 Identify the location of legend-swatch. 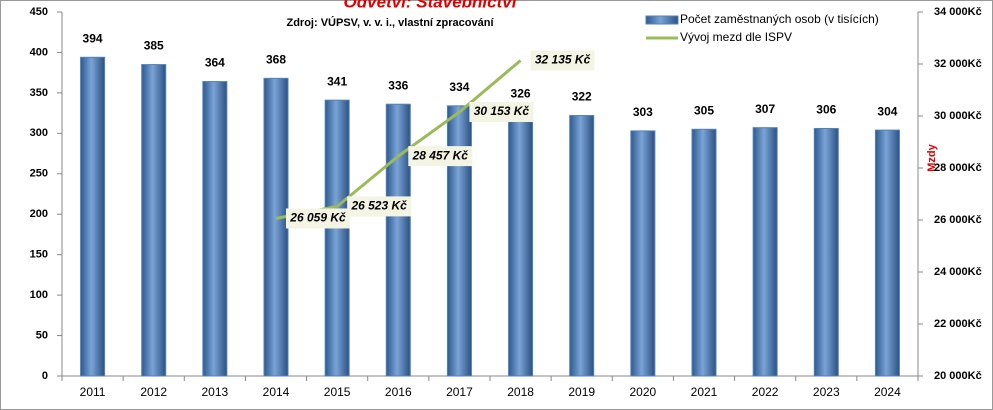
(662, 20).